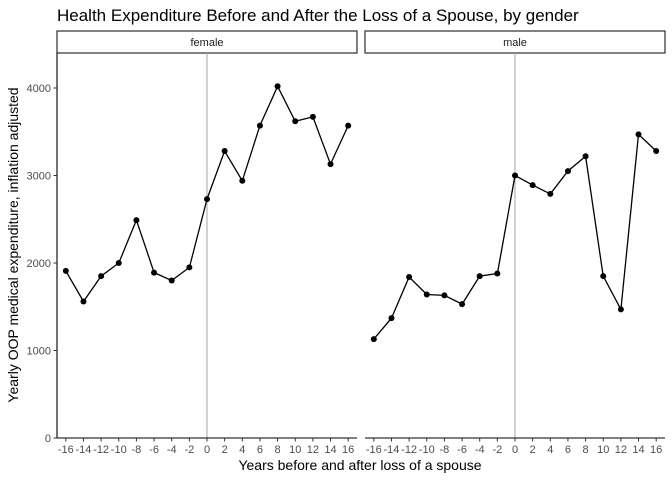 Image resolution: width=672 pixels, height=480 pixels. Describe the element at coordinates (39, 89) in the screenshot. I see `y-tick-label: 4000` at that location.